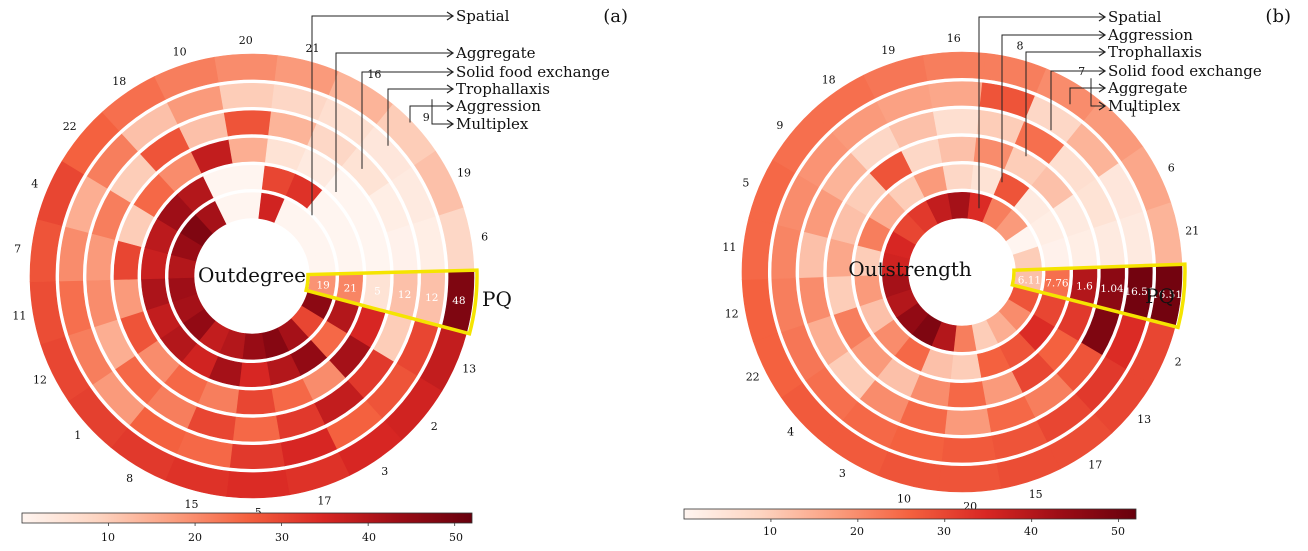  I want to click on panel-letter: (b), so click(1278, 16).